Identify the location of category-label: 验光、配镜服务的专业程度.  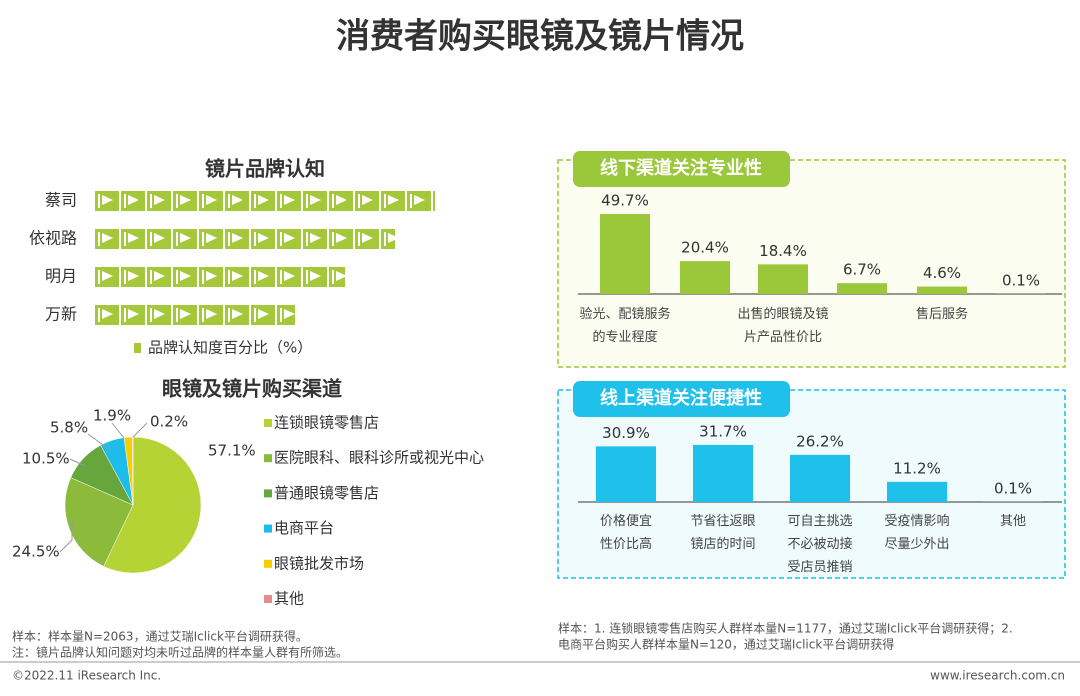
(625, 326).